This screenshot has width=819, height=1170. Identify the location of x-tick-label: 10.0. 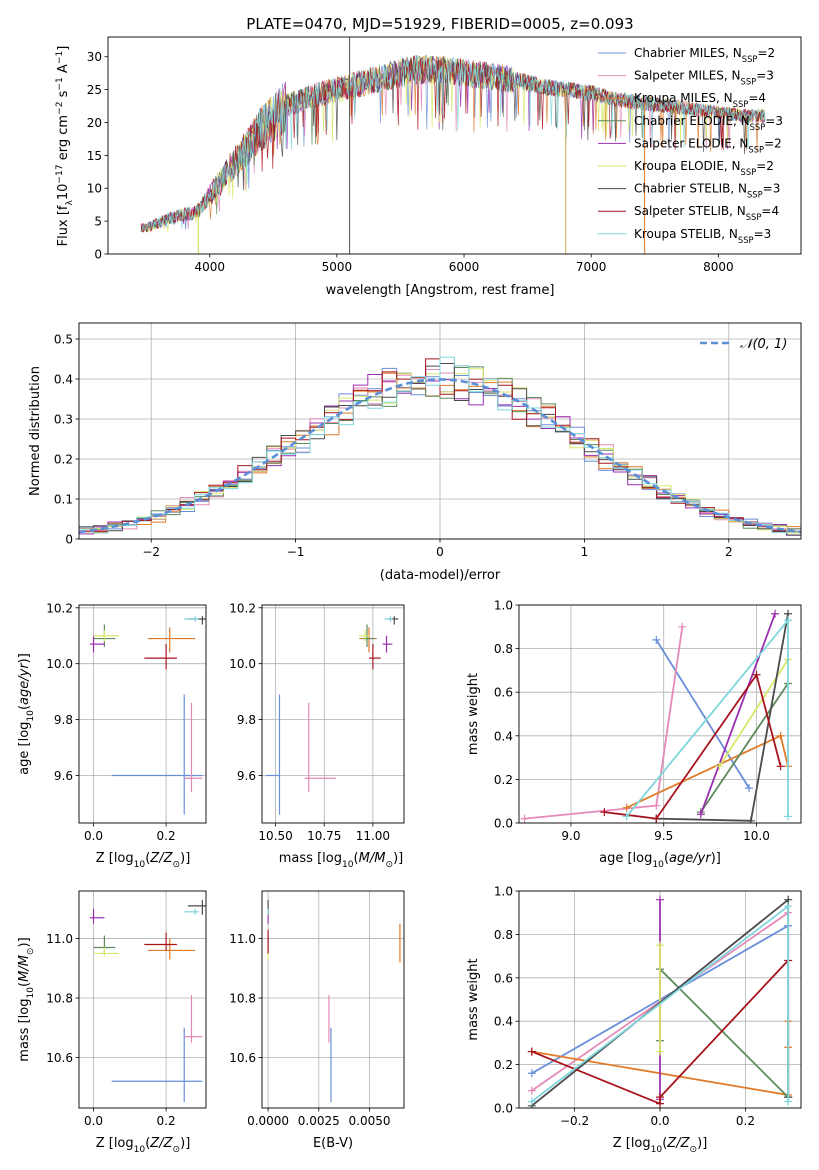
(756, 836).